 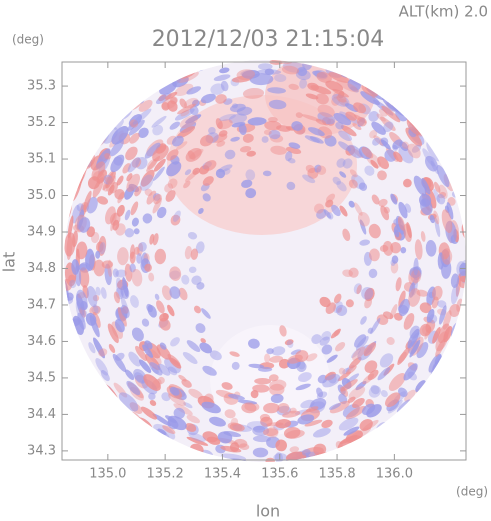 What do you see at coordinates (41, 341) in the screenshot?
I see `y-tick-label: 34.6` at bounding box center [41, 341].